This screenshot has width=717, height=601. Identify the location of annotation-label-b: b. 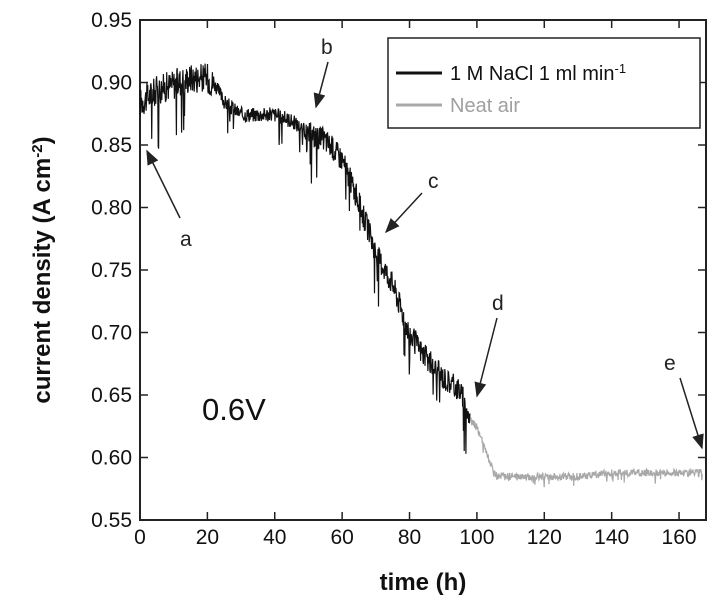
(327, 47).